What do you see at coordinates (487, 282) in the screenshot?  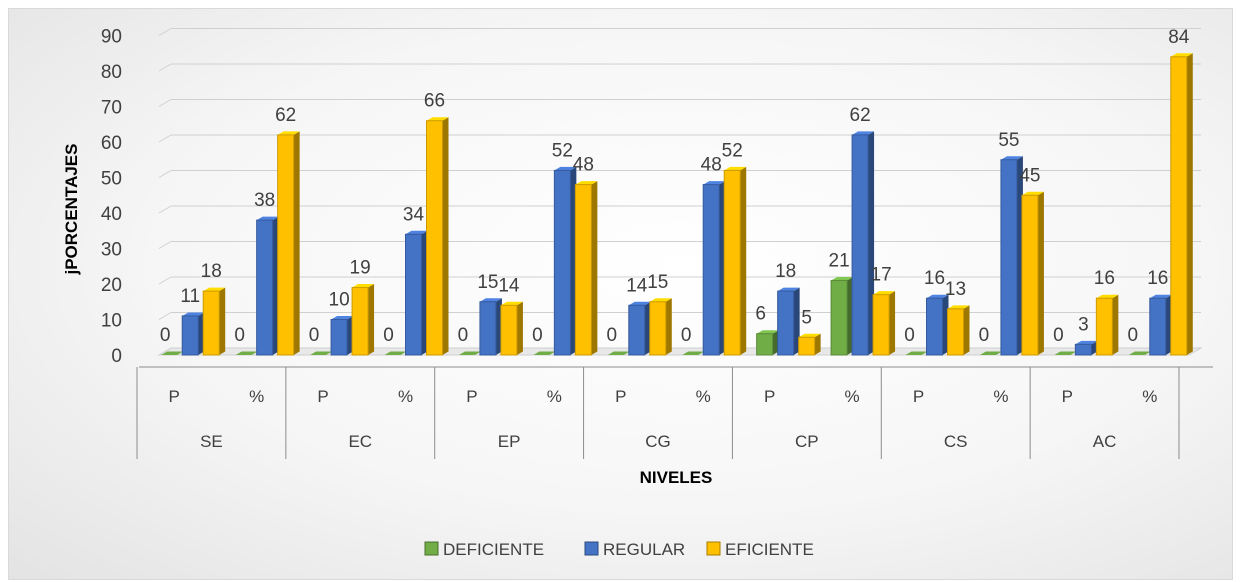 I see `data-label: 15` at bounding box center [487, 282].